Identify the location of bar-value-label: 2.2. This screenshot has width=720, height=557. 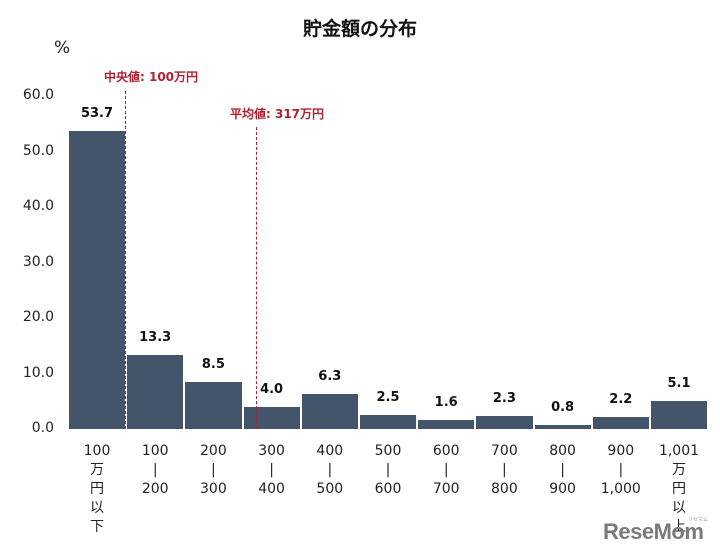
(621, 399).